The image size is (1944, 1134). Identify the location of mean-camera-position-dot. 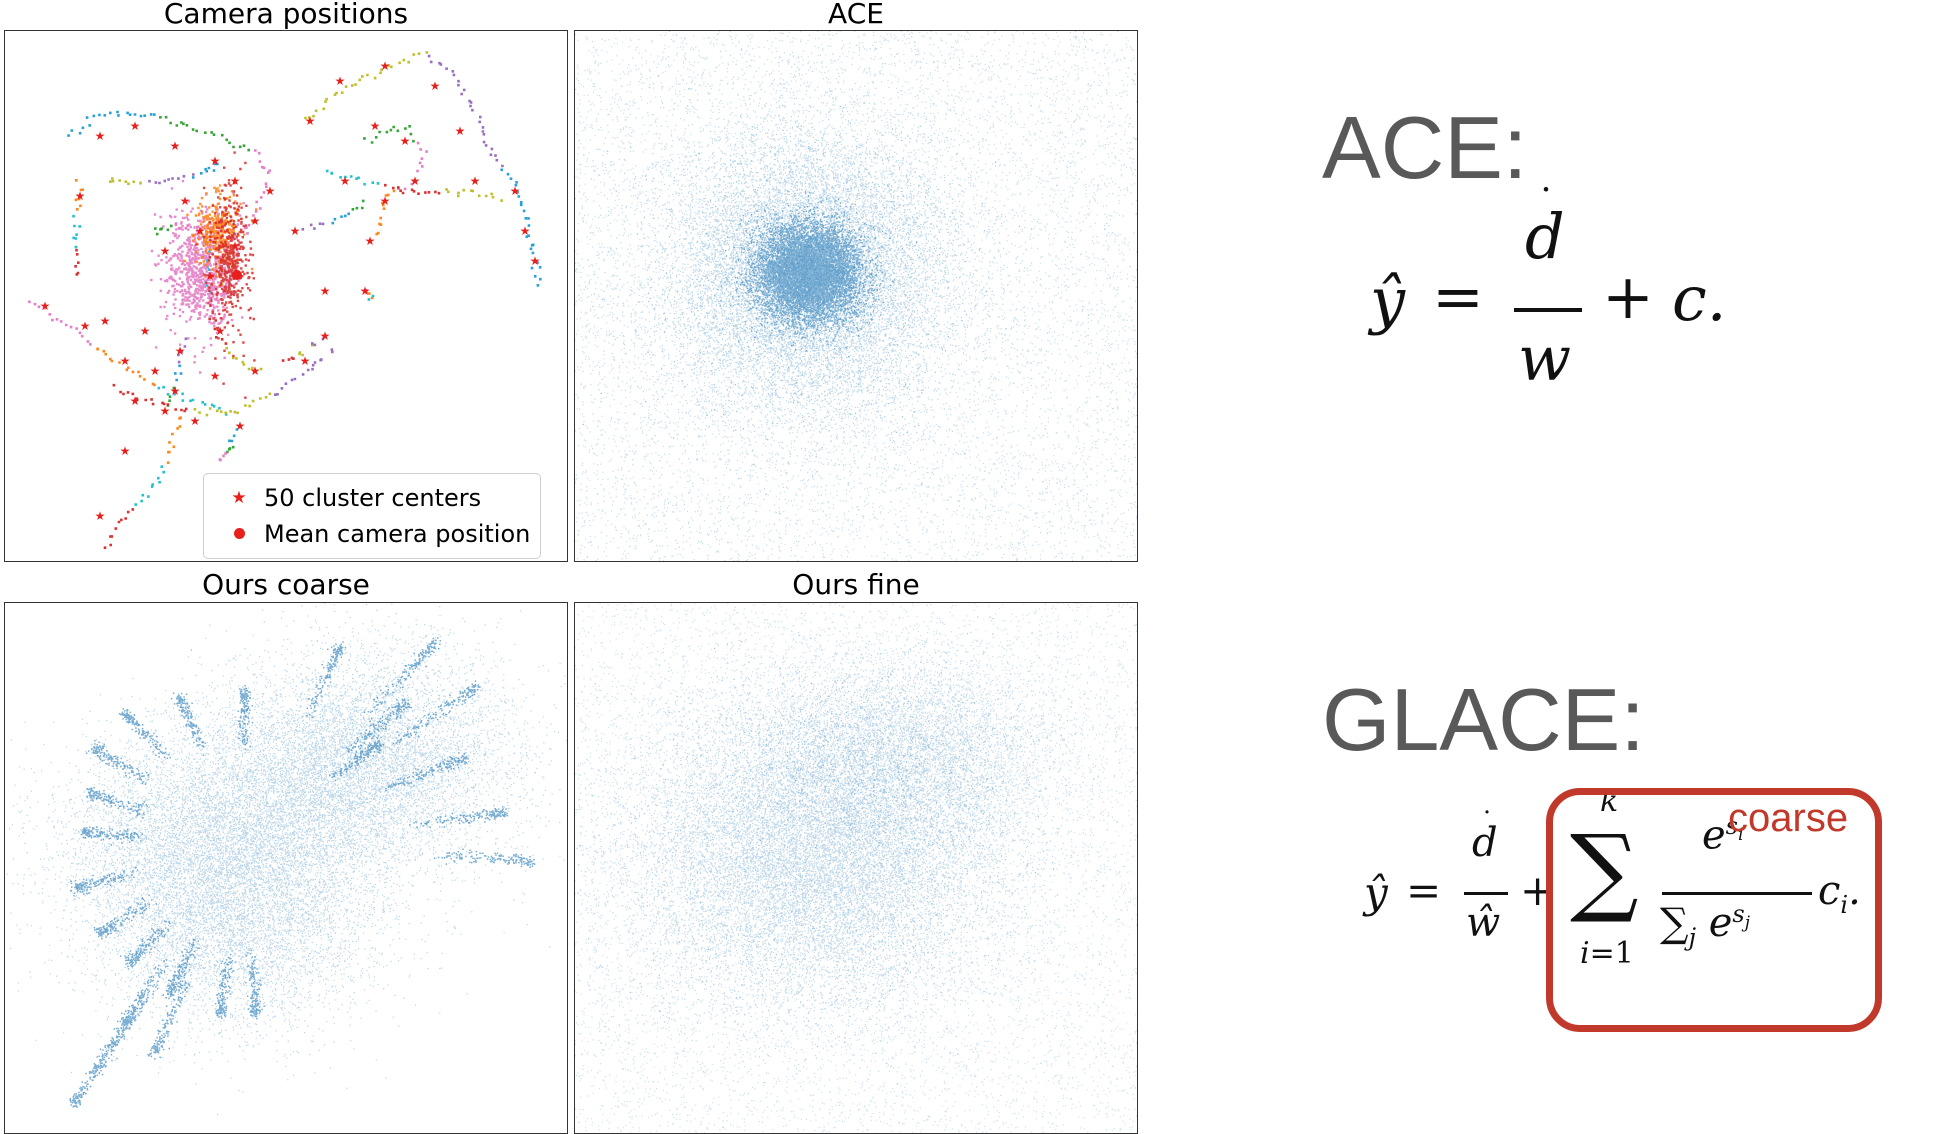
(237, 275).